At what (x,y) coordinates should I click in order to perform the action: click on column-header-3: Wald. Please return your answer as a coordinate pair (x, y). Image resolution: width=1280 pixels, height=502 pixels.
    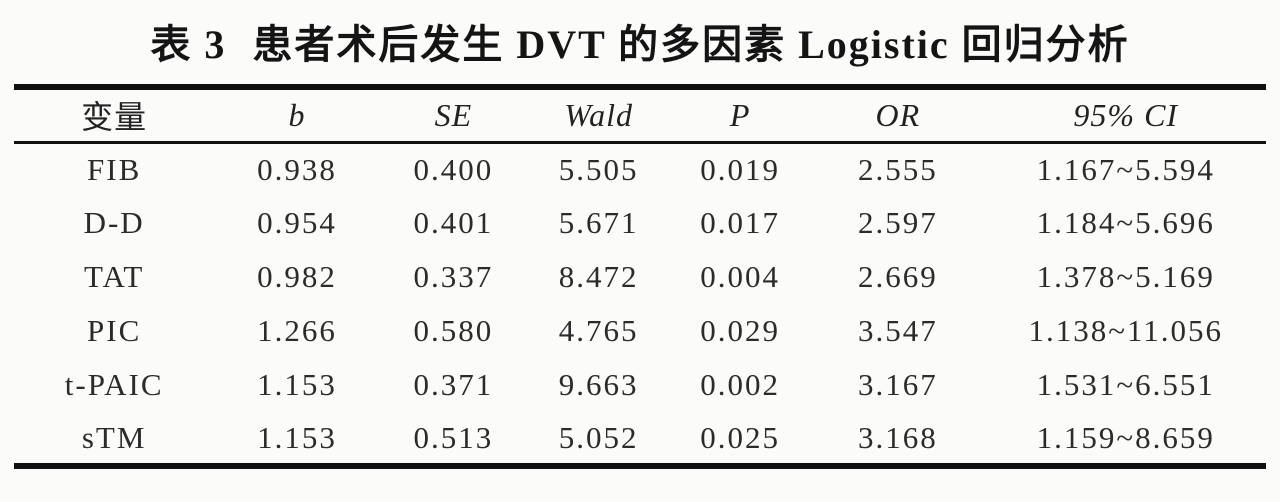
    Looking at the image, I should click on (599, 115).